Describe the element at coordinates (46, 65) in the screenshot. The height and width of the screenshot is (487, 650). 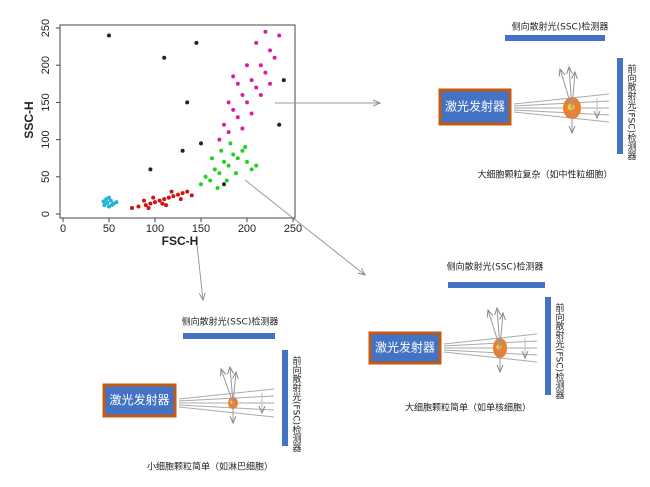
I see `y-tick-label: 200` at that location.